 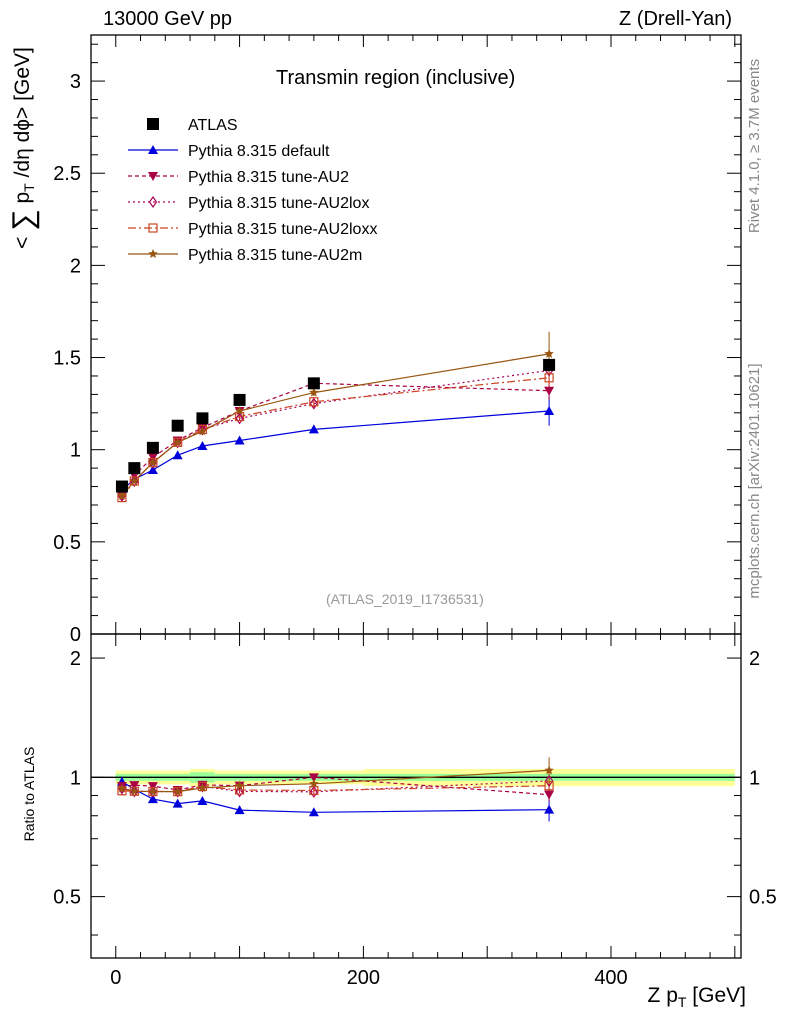 I want to click on mcplots-label: mcplots.cern.ch [arXiv:2401.10621], so click(x=754, y=481).